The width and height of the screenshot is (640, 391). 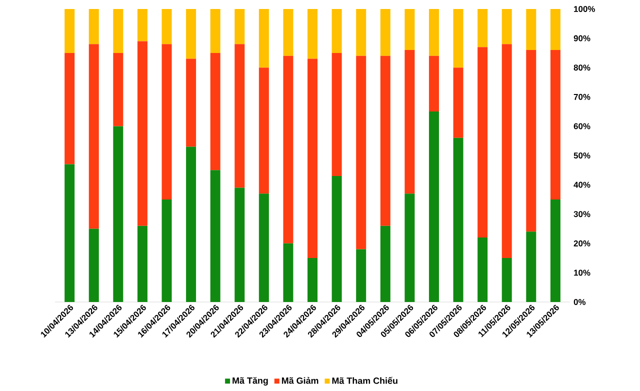 I want to click on y-tick-label: 50%, so click(x=582, y=155).